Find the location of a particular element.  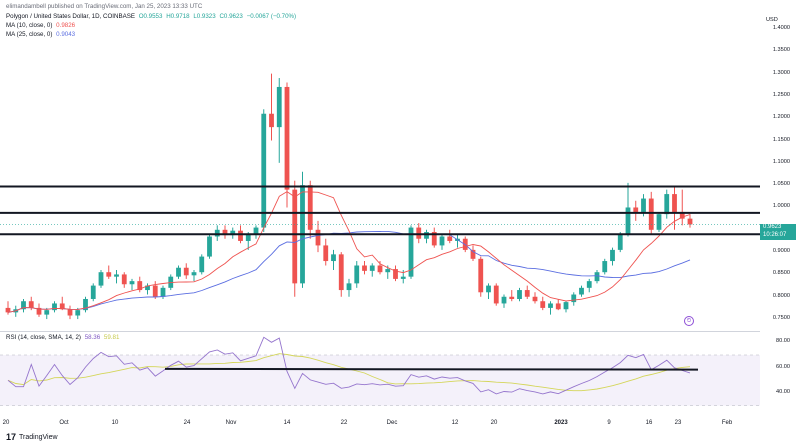

time-tick: 22 is located at coordinates (344, 423).